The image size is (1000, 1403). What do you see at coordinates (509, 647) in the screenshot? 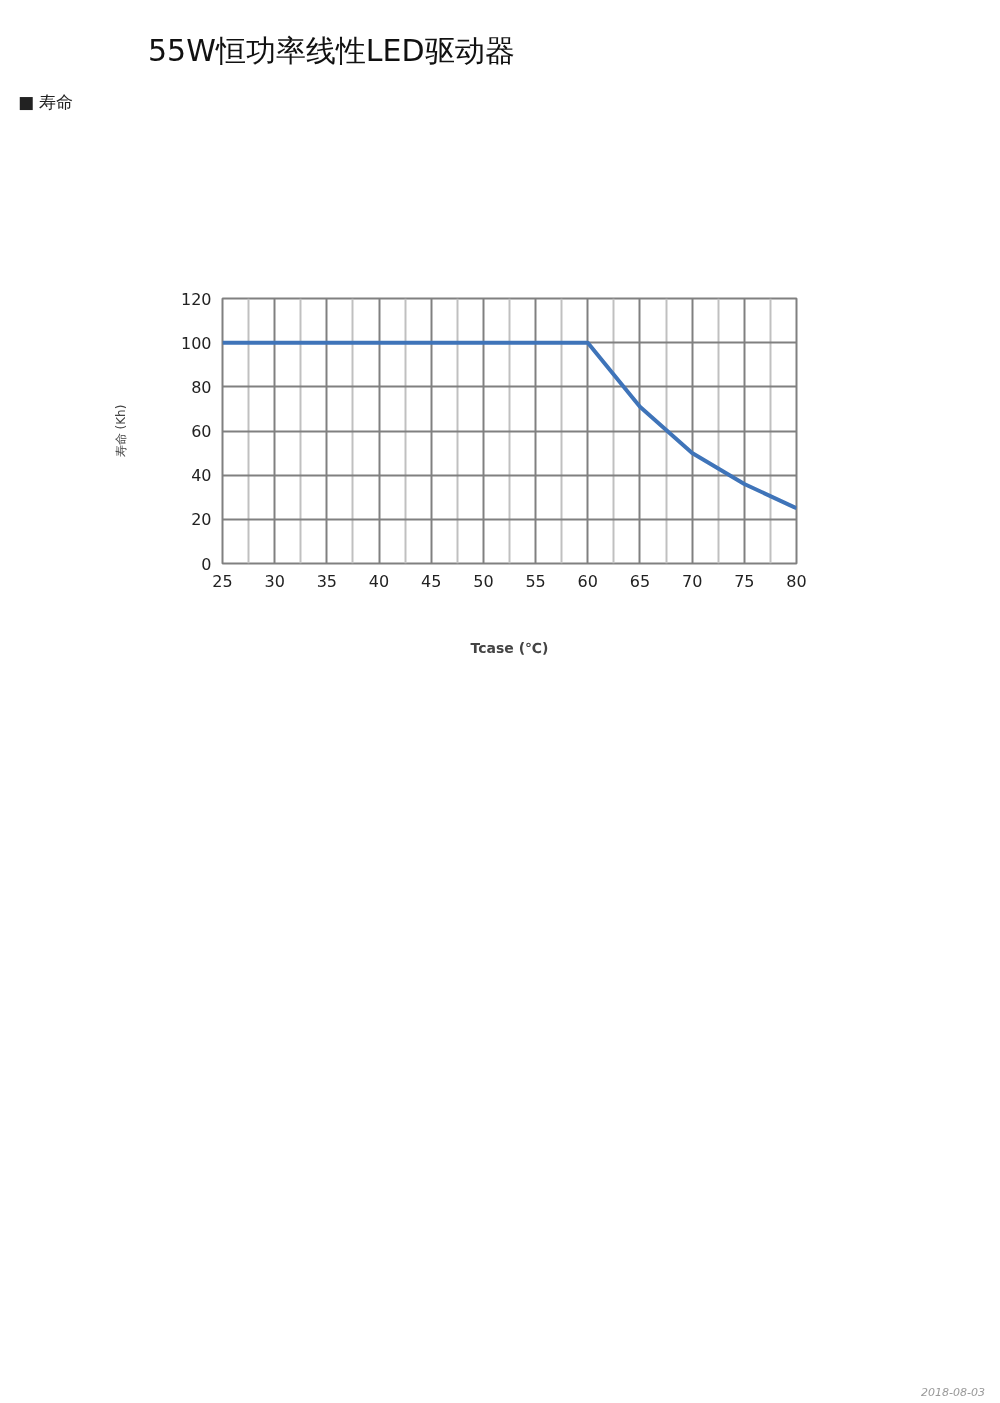
I see `x-axis-title: Tcase (℃)` at bounding box center [509, 647].